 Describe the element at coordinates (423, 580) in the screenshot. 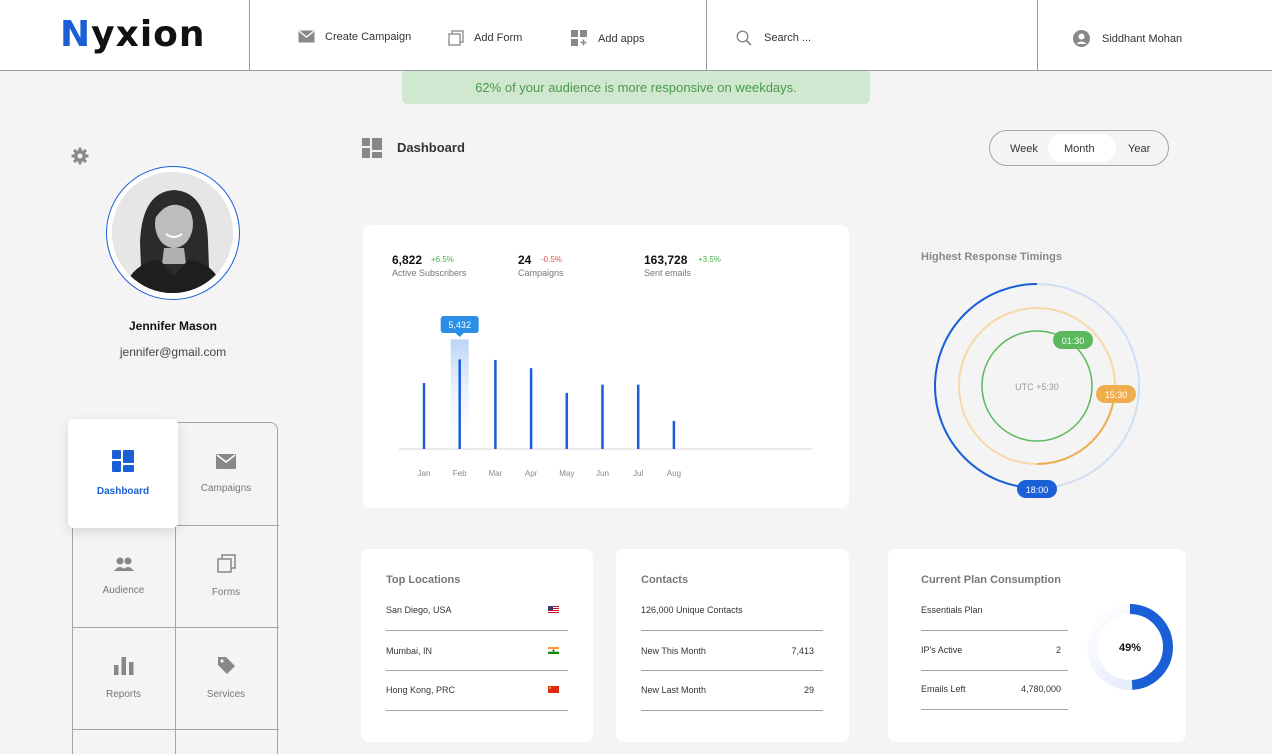

I see `card-title: Top Locations` at that location.